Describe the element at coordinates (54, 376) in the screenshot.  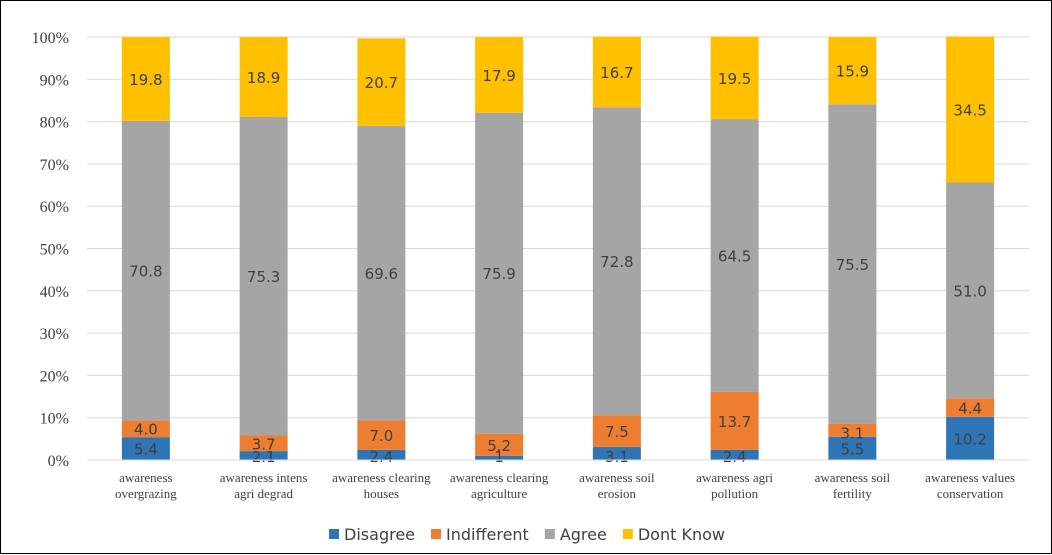
I see `y-tick-label: 20%` at that location.